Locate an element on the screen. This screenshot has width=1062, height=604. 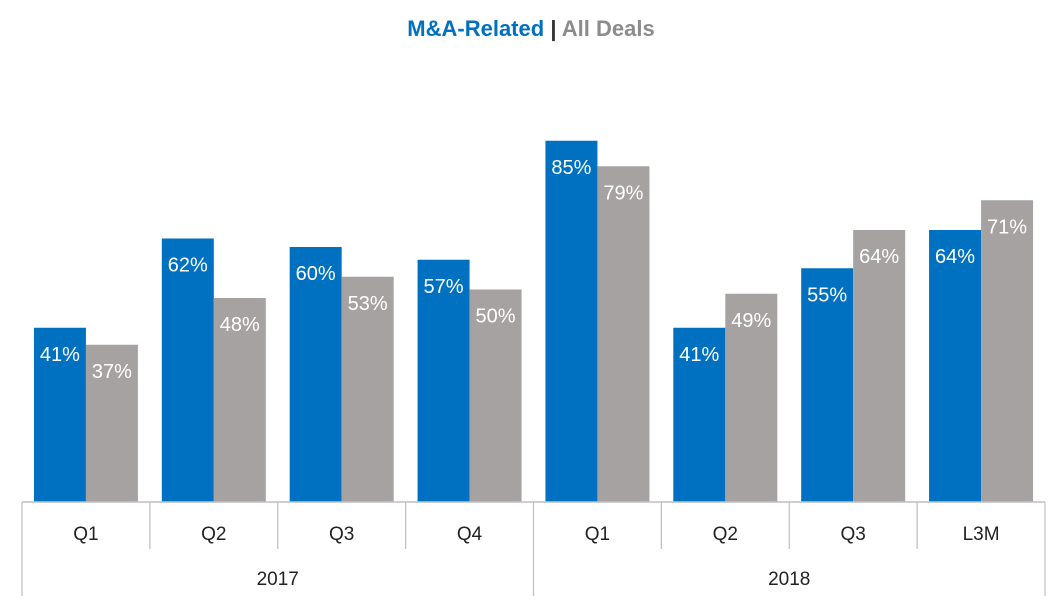
data-label-all-deals-0: 37% is located at coordinates (112, 372).